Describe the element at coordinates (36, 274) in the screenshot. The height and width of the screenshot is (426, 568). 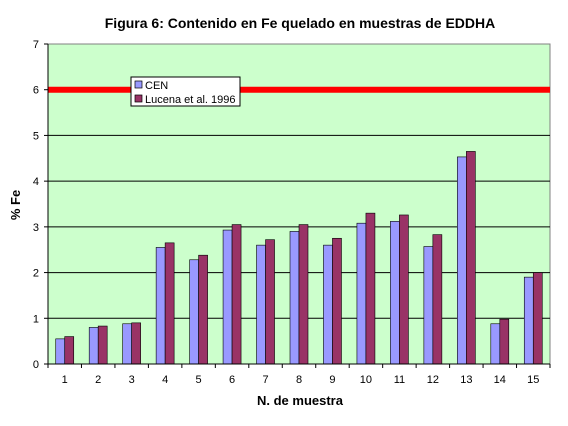
I see `y-tick-label: 2` at that location.